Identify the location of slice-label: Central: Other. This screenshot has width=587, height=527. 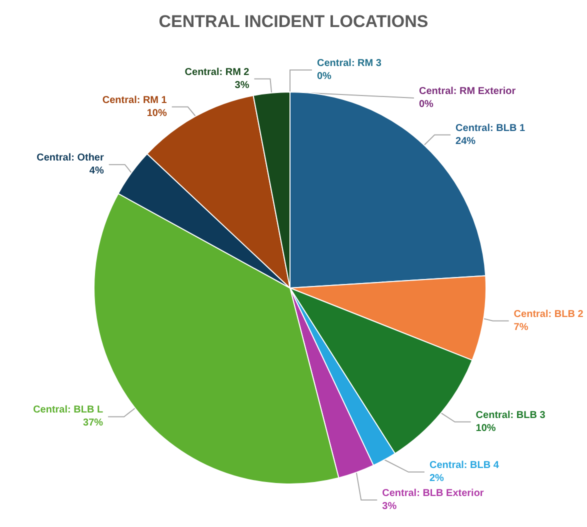
(70, 158).